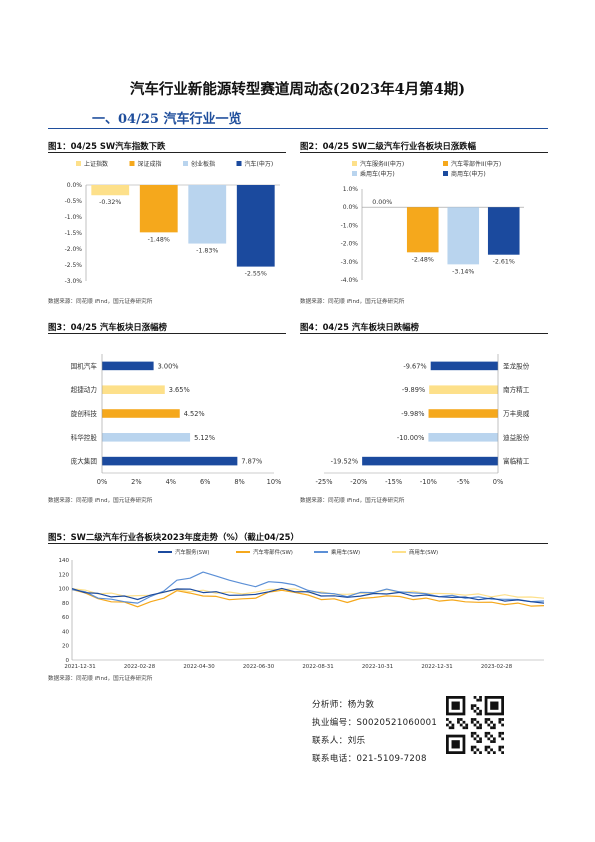  I want to click on category-label: 圣龙股份, so click(516, 365).